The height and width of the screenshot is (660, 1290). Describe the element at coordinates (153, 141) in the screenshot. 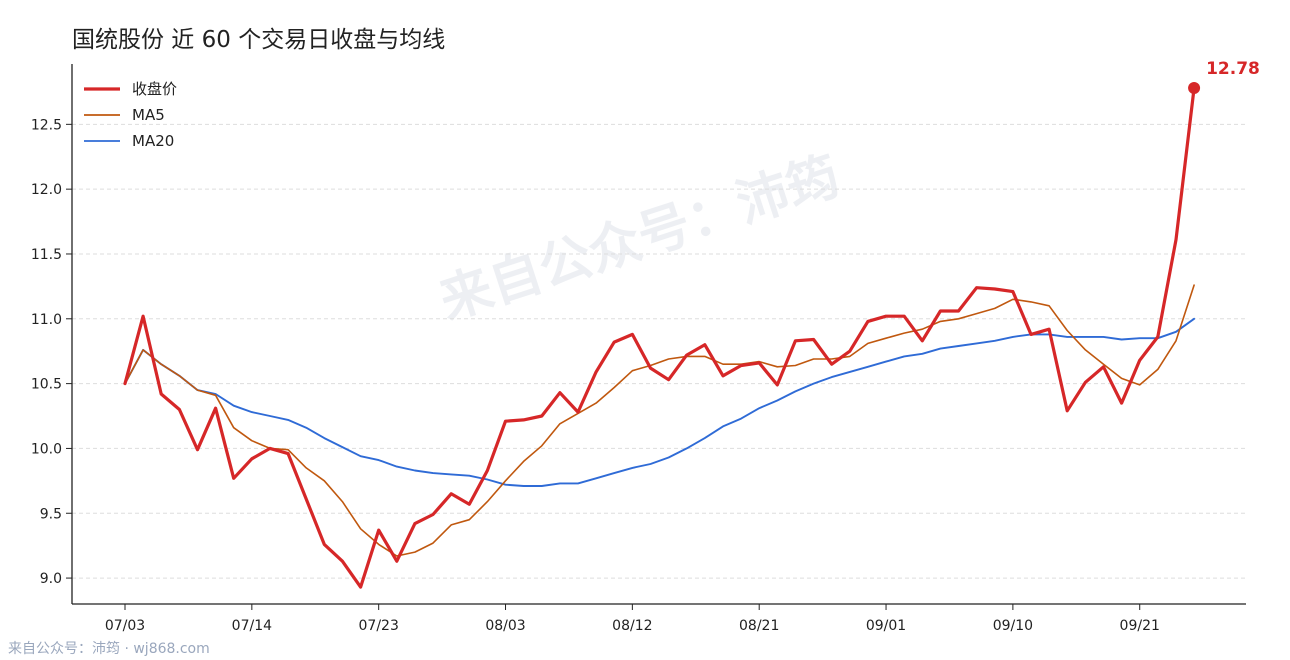

I see `legend-label-ma20: MA20` at that location.